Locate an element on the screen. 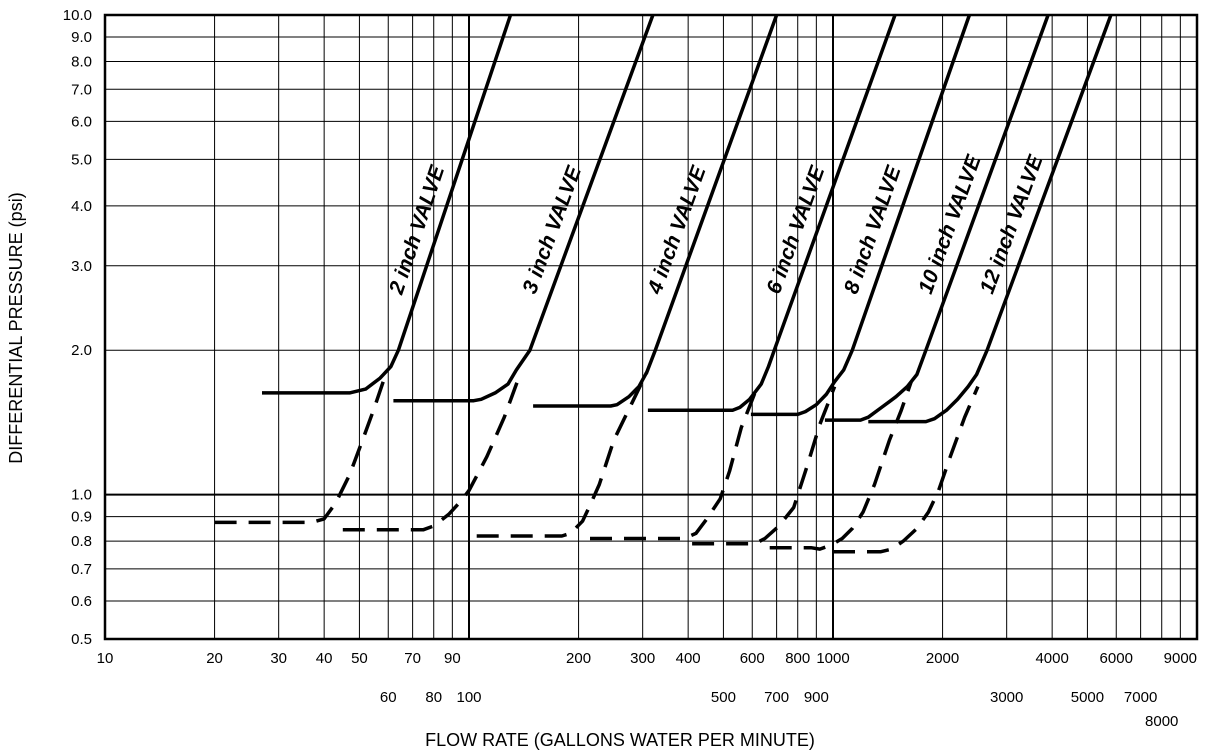 The width and height of the screenshot is (1212, 753). x-tick-label: 1000 is located at coordinates (832, 658).